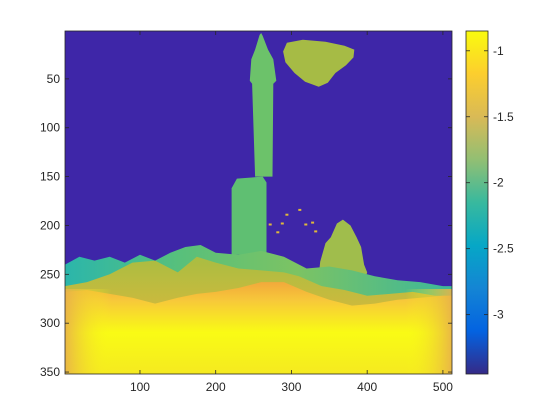  Describe the element at coordinates (140, 387) in the screenshot. I see `x-tick-label: 100` at that location.